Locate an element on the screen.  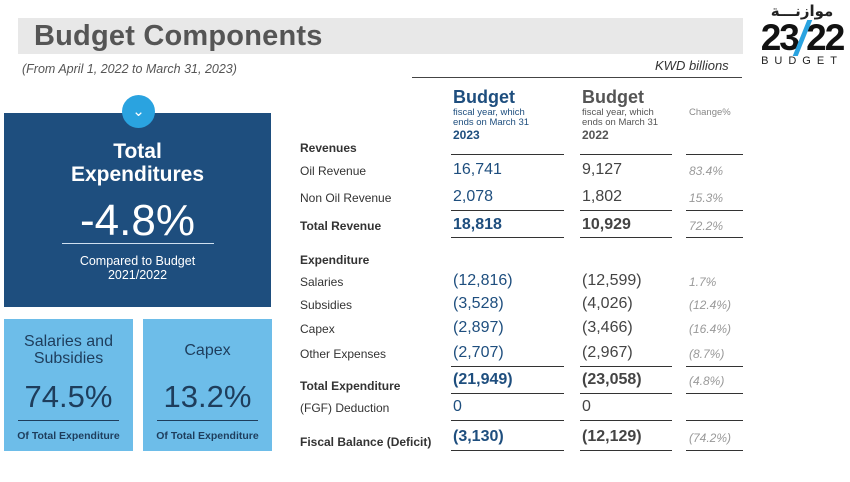
salaries-title-line1: Salaries and is located at coordinates (68, 341).